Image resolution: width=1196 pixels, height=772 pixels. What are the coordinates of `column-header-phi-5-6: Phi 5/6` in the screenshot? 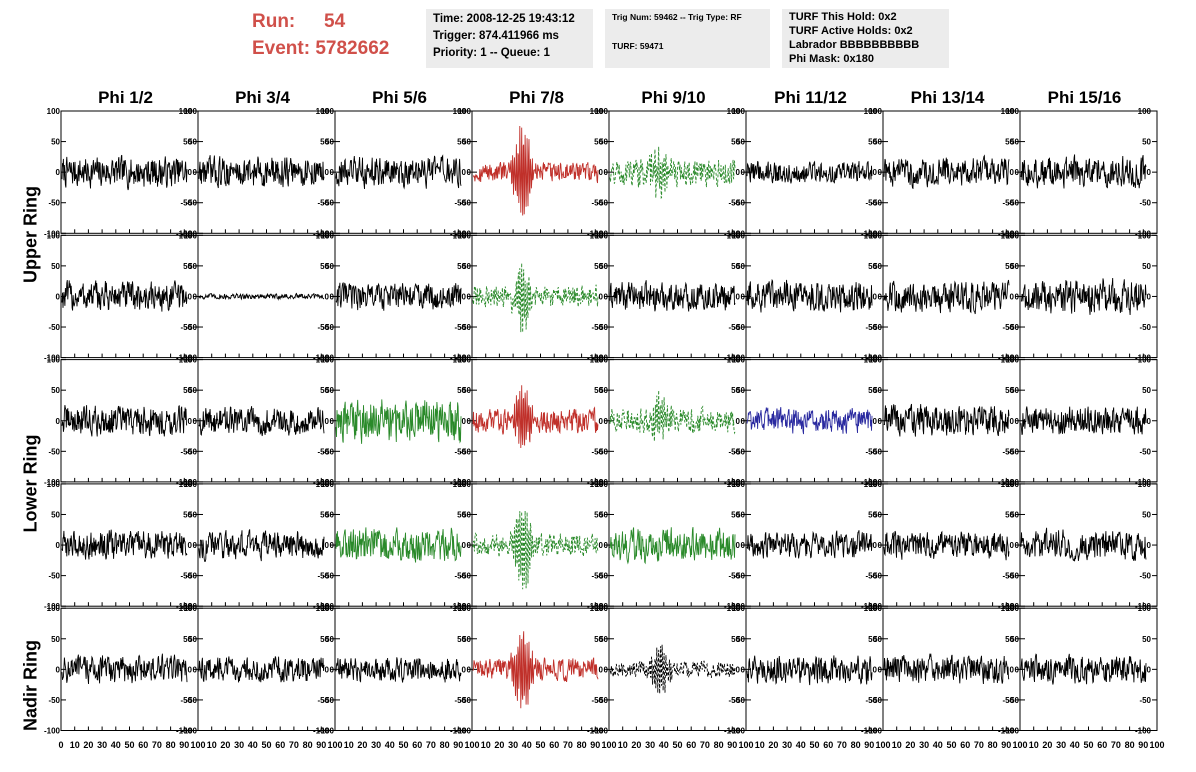 It's located at (399, 97).